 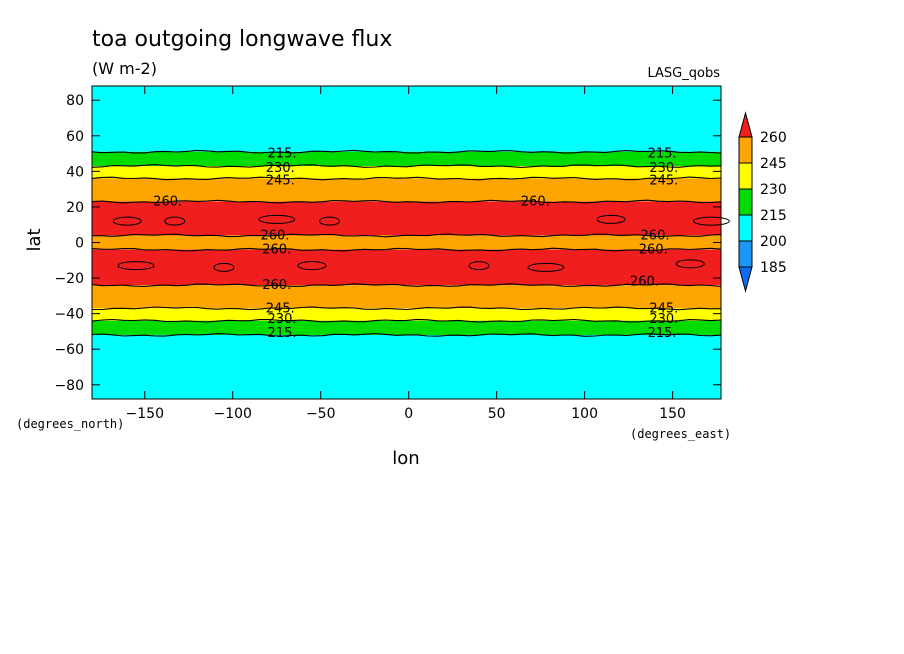 What do you see at coordinates (535, 202) in the screenshot?
I see `contour-label-13: 260.` at bounding box center [535, 202].